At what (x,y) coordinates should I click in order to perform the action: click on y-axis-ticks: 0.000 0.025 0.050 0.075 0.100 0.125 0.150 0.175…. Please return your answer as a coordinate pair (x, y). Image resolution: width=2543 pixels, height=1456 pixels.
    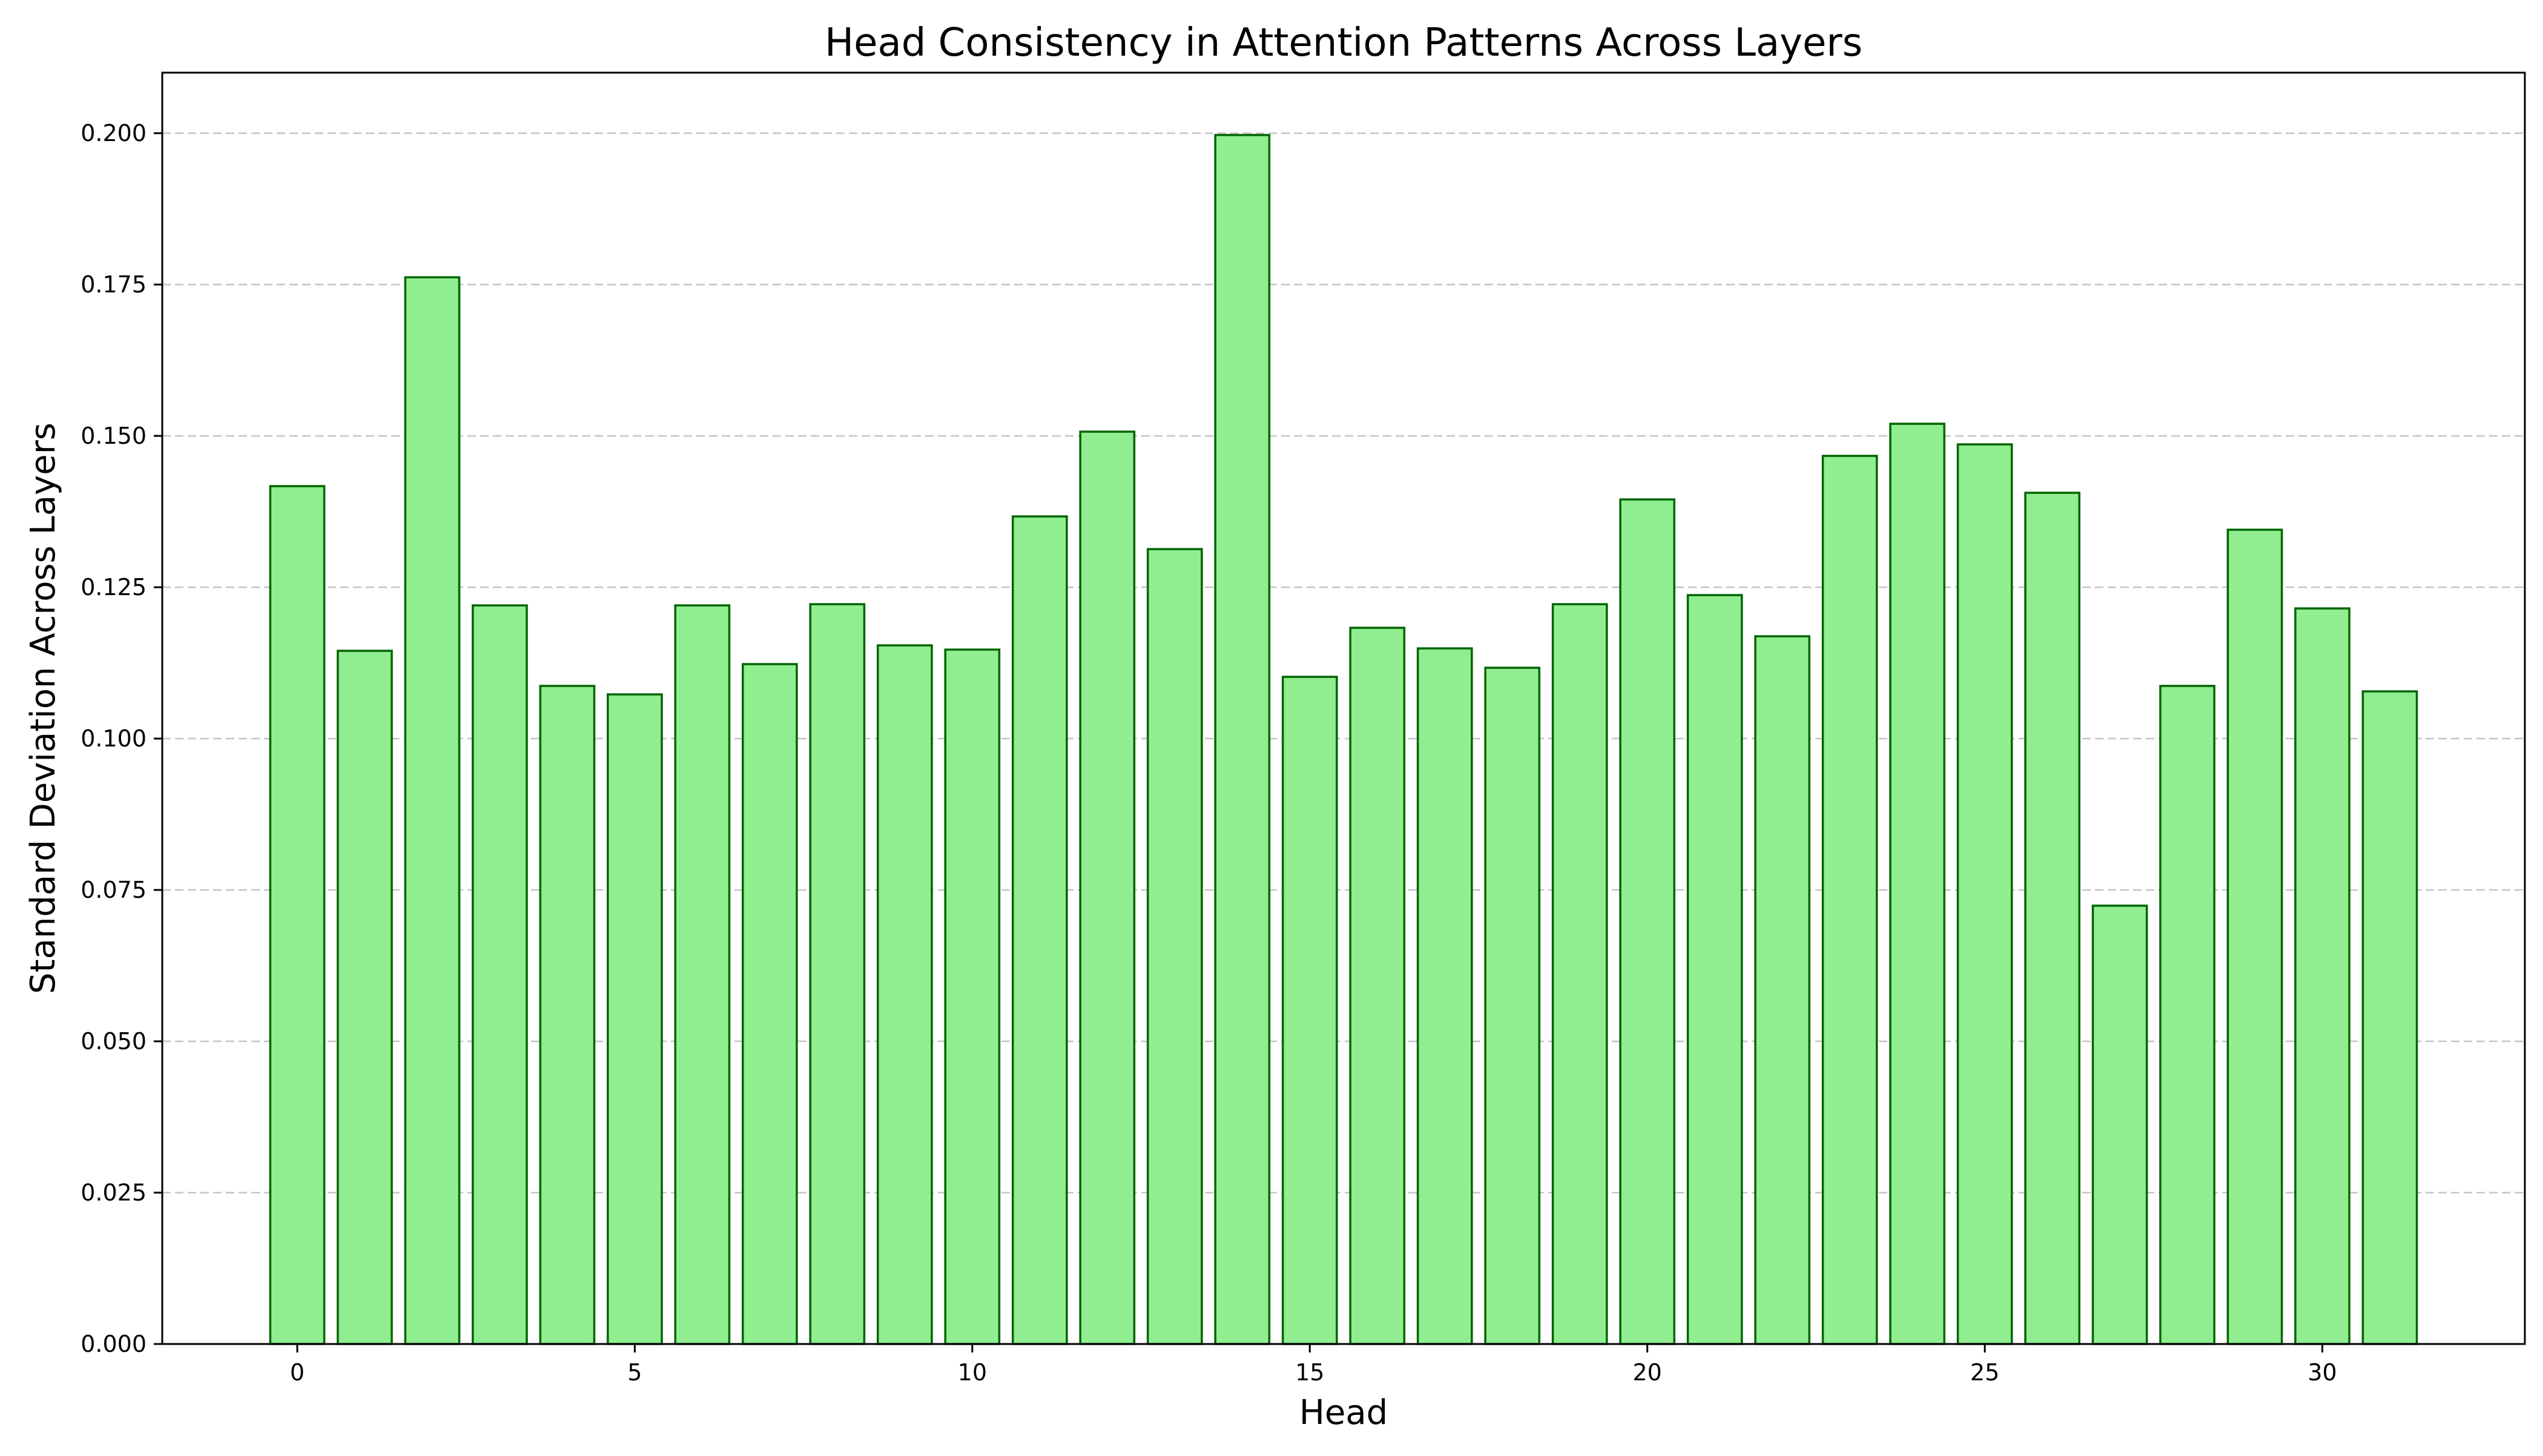
    Looking at the image, I should click on (121, 738).